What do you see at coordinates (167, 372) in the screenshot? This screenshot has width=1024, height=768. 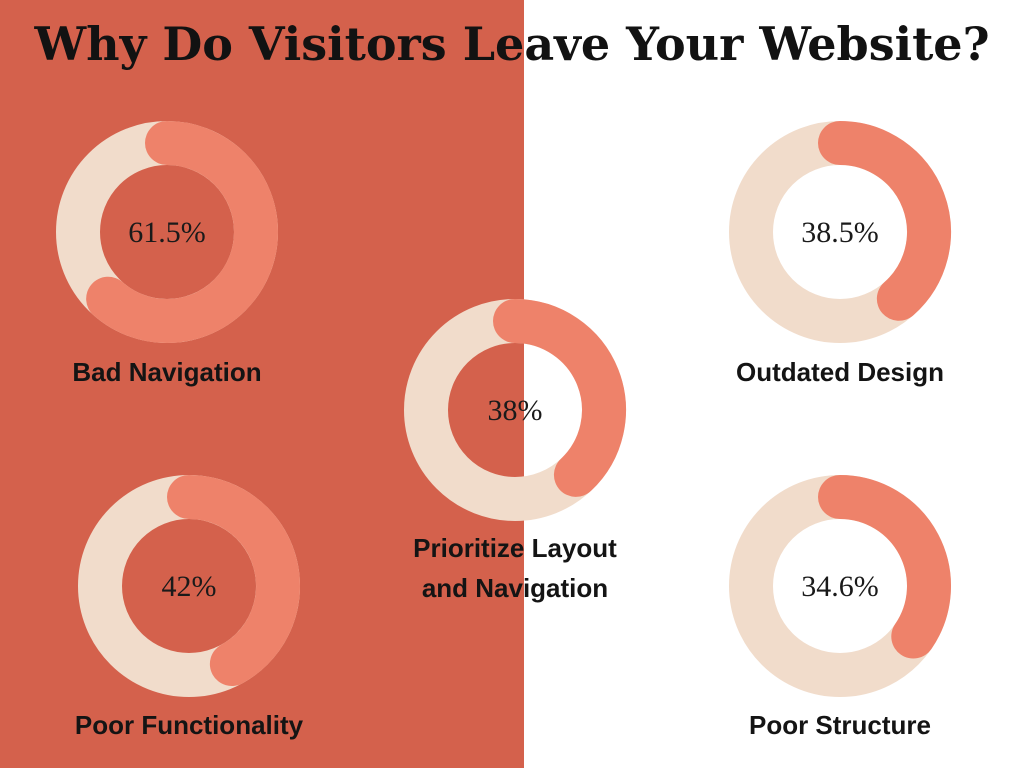 I see `chart-label: Bad Navigation` at bounding box center [167, 372].